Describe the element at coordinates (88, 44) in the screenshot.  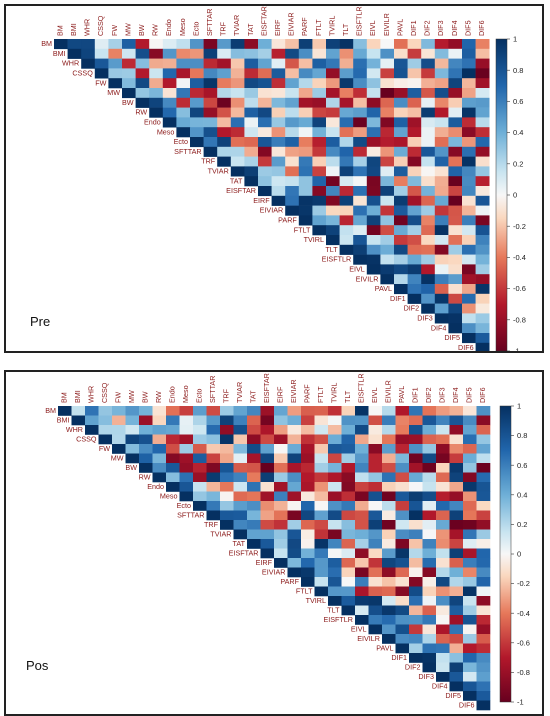
I see `pre-cell-BM-WHR` at that location.